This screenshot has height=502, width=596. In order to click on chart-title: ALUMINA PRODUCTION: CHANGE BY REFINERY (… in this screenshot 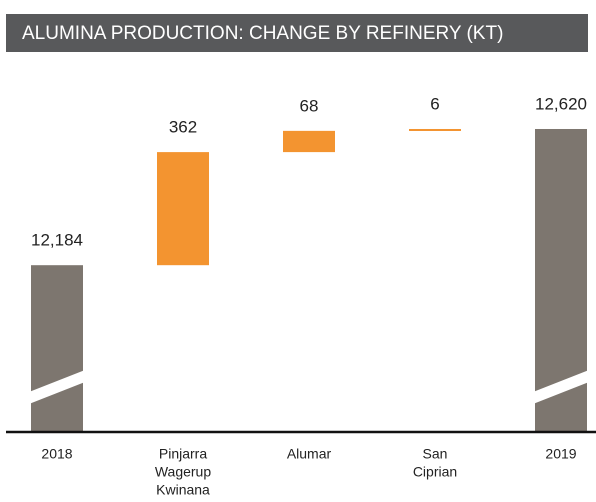, I will do `click(262, 33)`.